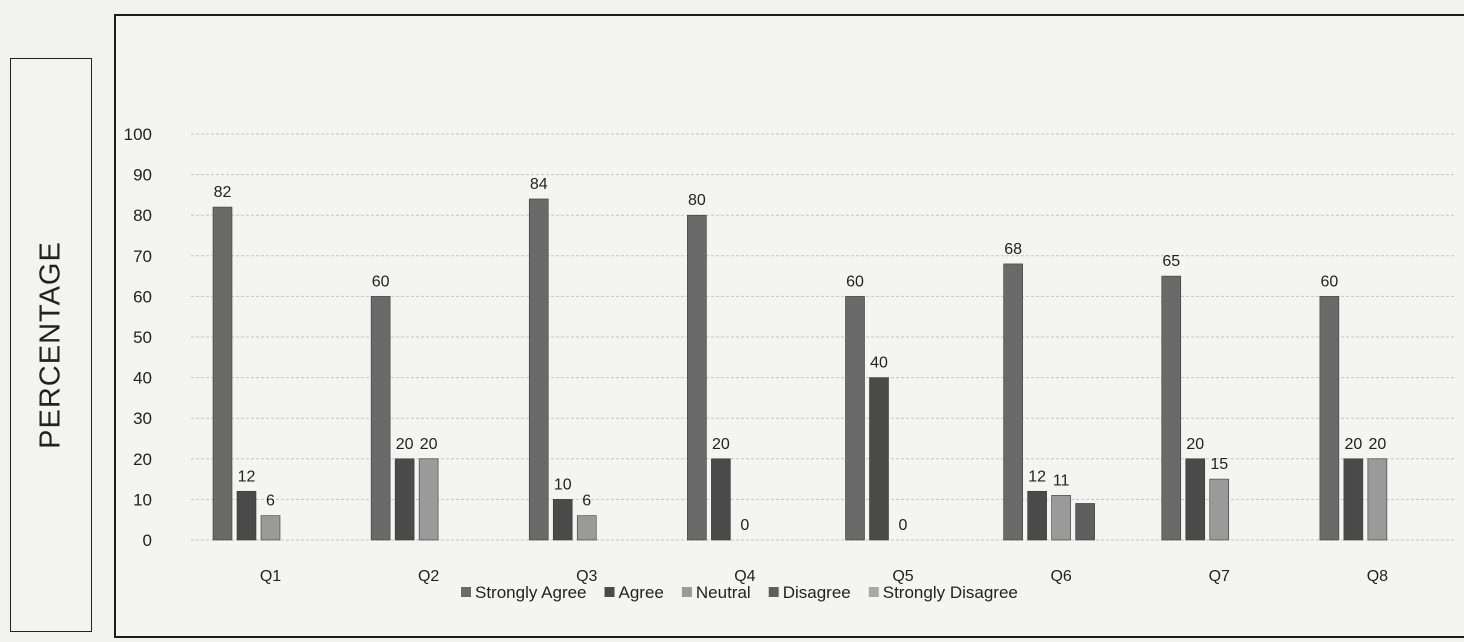  I want to click on x-category-label: Q2, so click(428, 576).